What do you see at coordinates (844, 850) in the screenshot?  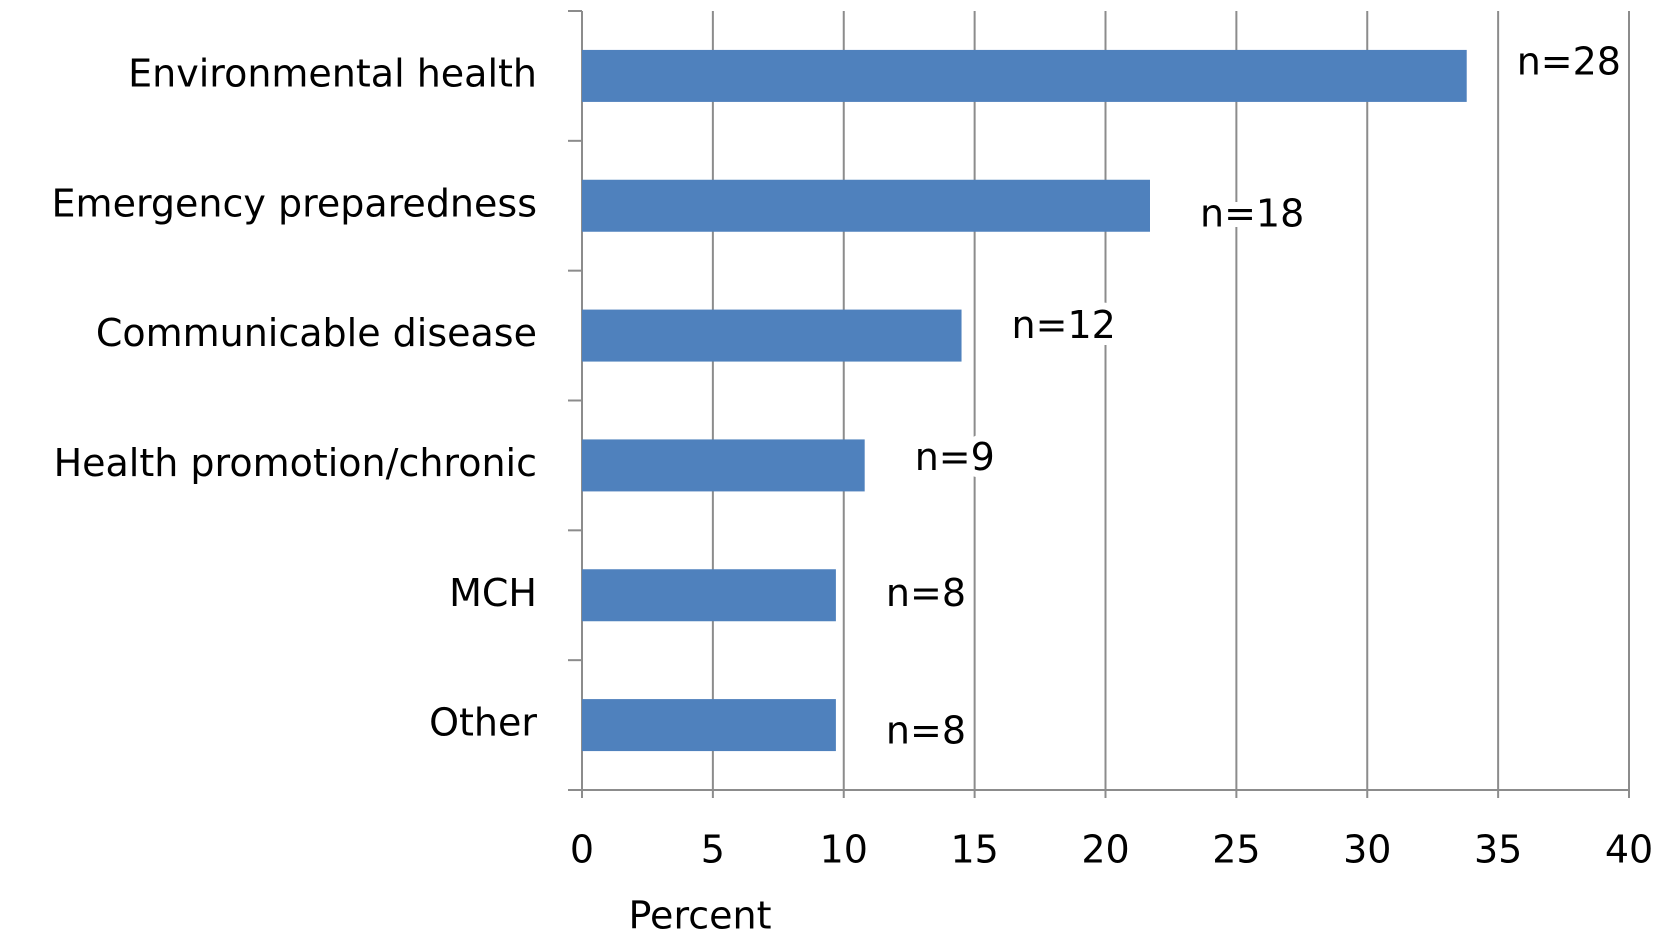 I see `x-tick-label: 10` at bounding box center [844, 850].